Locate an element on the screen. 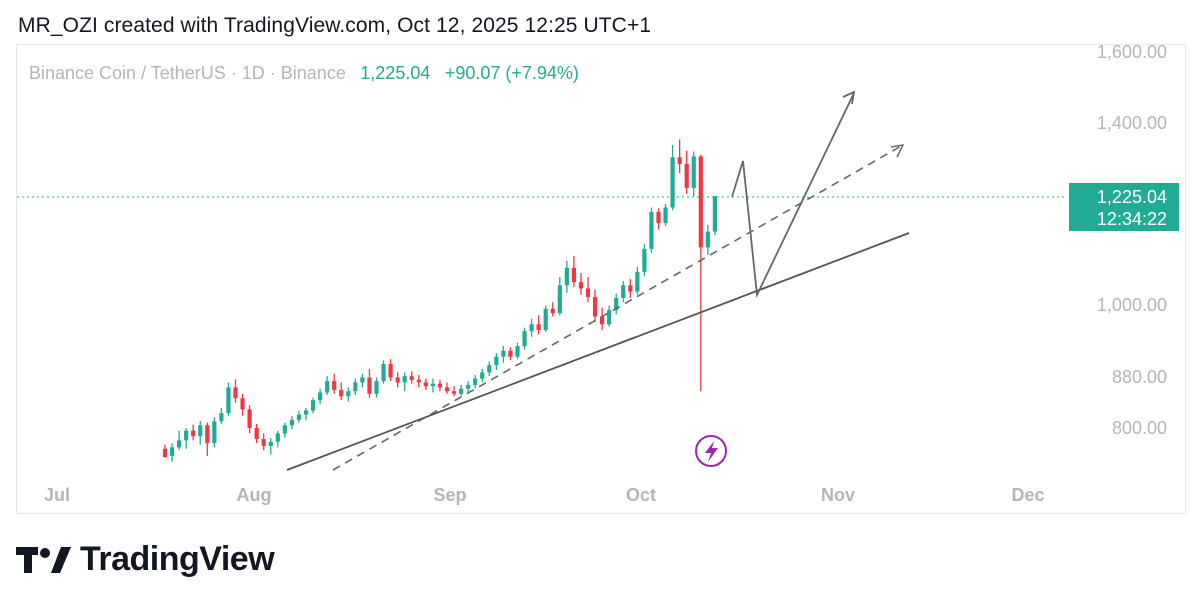 The height and width of the screenshot is (610, 1200). lightning-icon is located at coordinates (711, 451).